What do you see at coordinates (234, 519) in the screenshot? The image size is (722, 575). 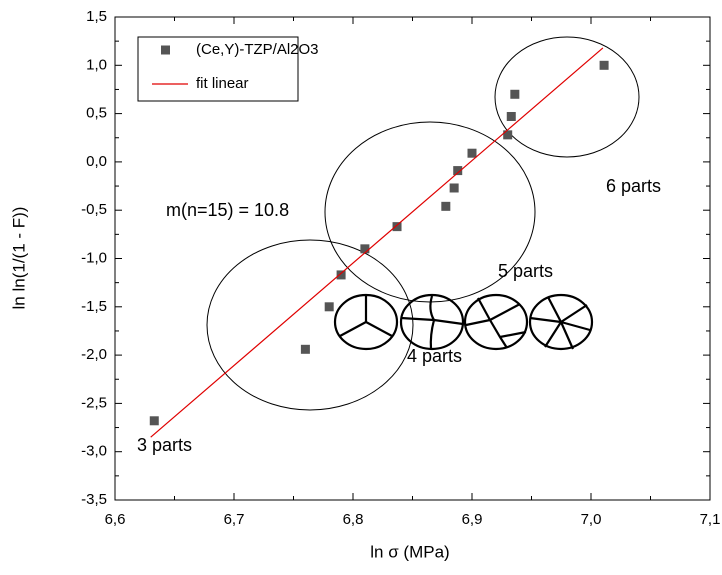 I see `x-tick-label: 6,7` at bounding box center [234, 519].